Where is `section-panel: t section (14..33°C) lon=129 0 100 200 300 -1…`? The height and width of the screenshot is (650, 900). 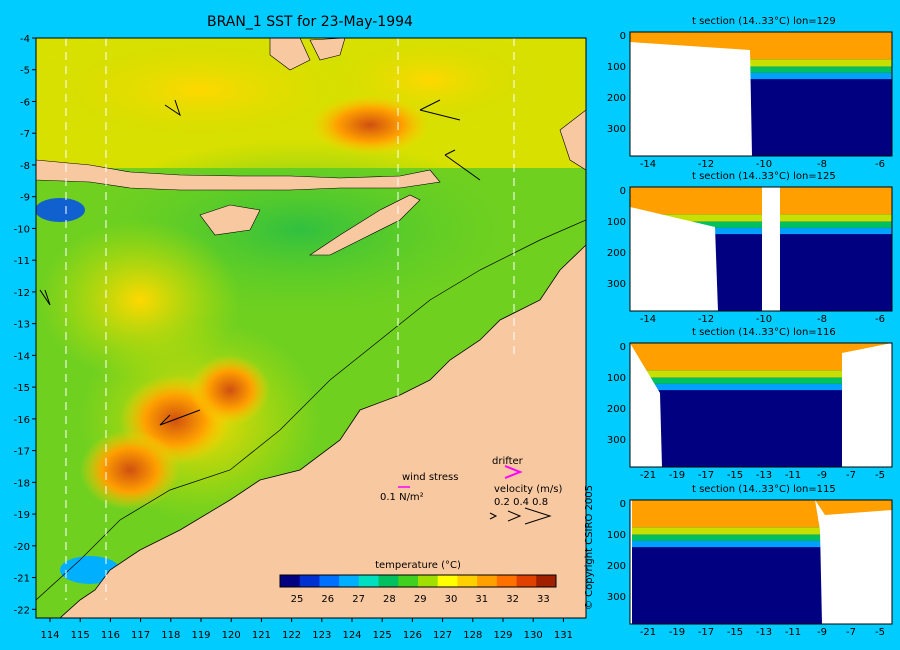
section-panel: t section (14..33°C) lon=129 0 100 200 300 -1… is located at coordinates (746, 93).